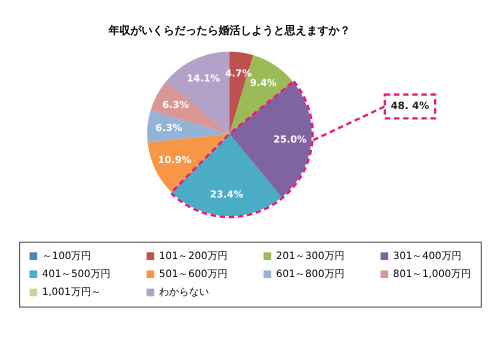 Image resolution: width=500 pixels, height=342 pixels. What do you see at coordinates (71, 292) in the screenshot?
I see `legend-label: 1,001万円～` at bounding box center [71, 292].